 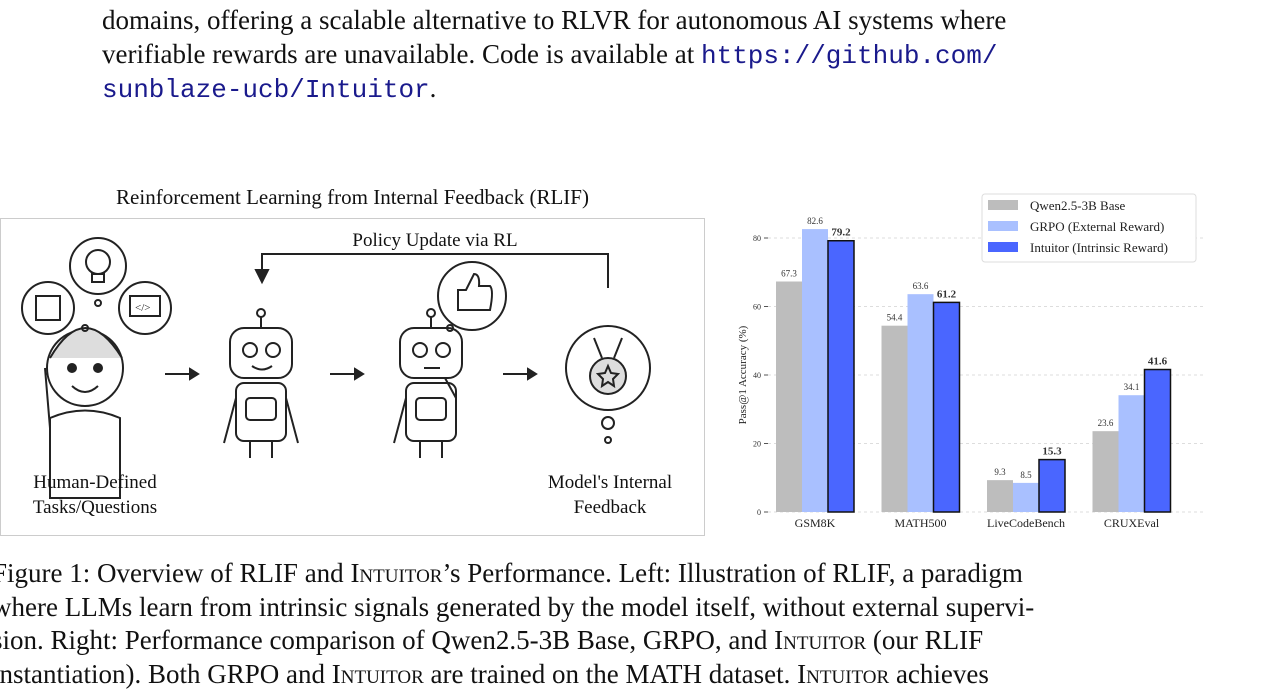 I want to click on data-label: 54.4, so click(x=895, y=318).